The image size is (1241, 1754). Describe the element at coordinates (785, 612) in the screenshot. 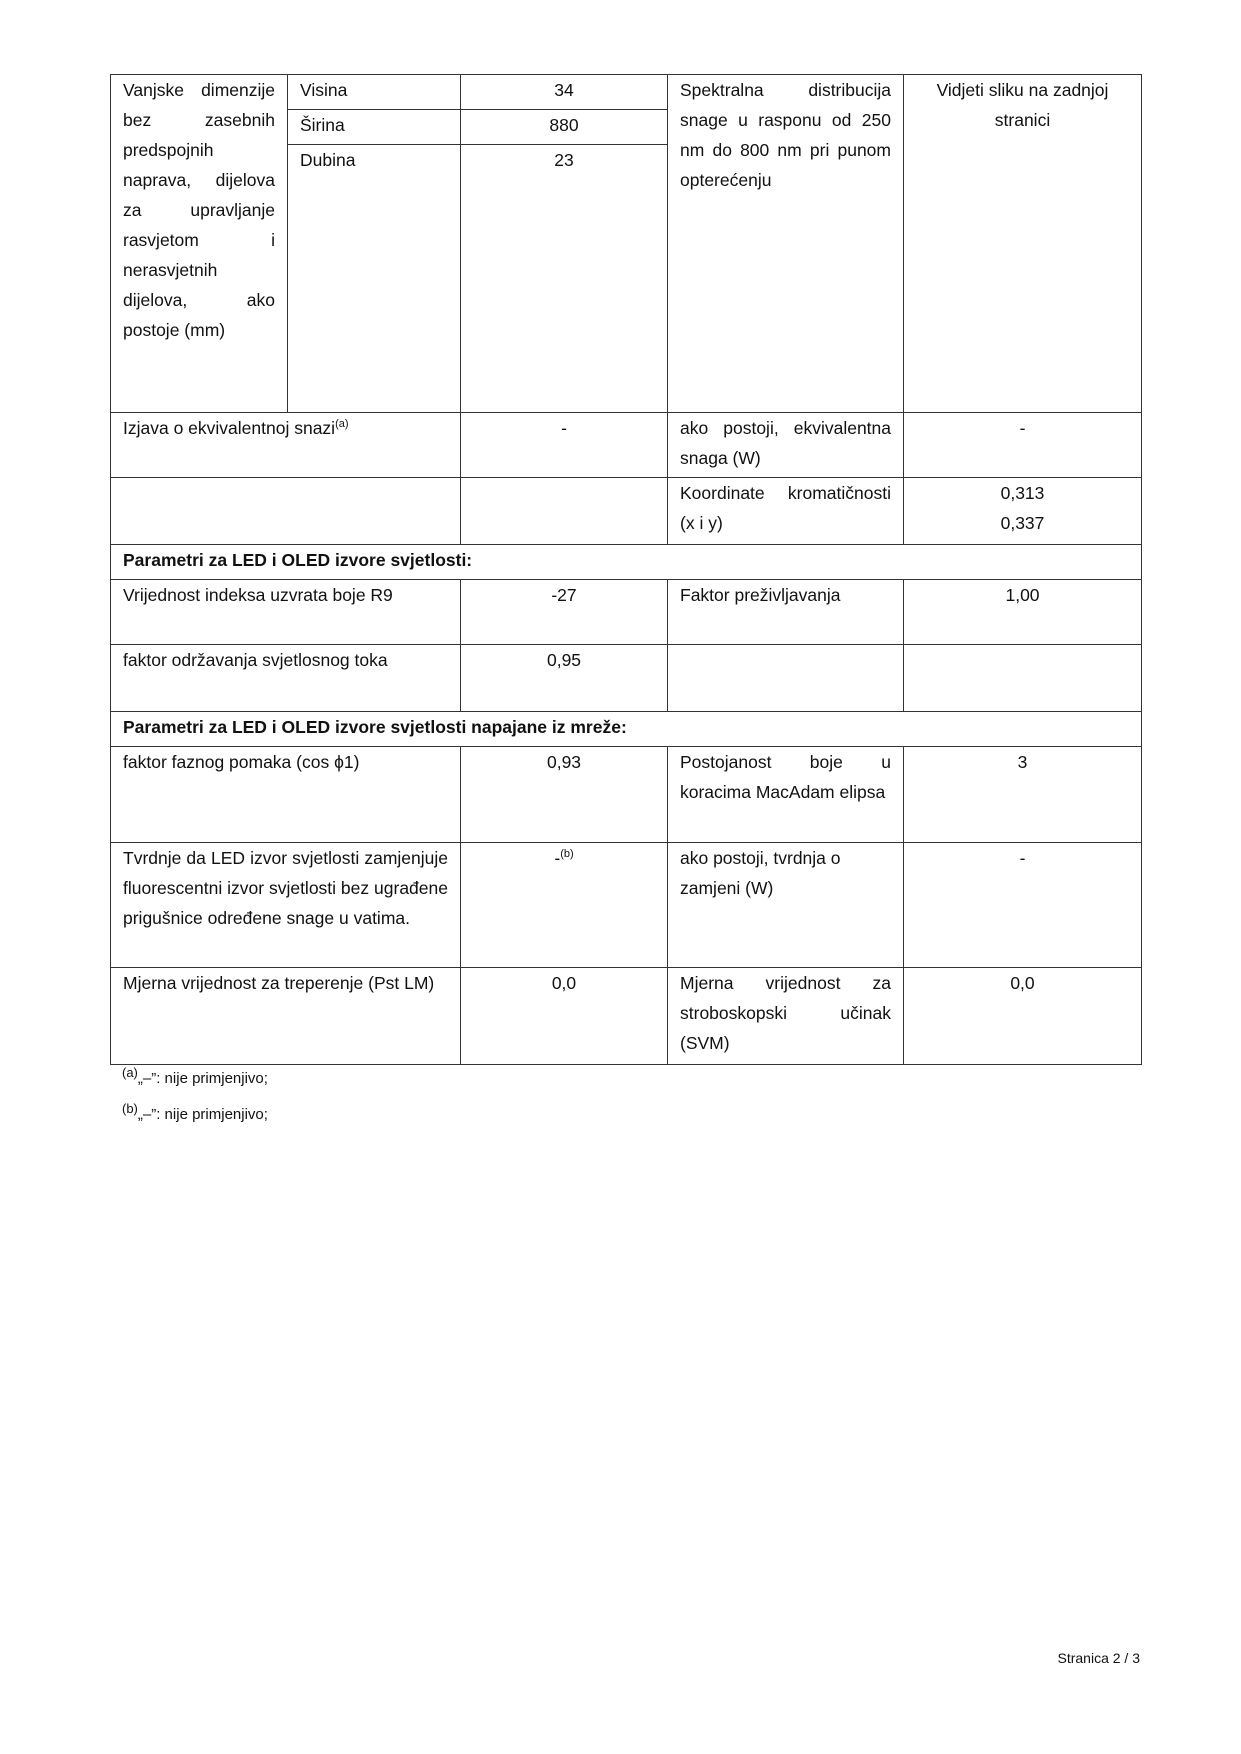

I see `survival-label: Faktor preživljavanja` at that location.